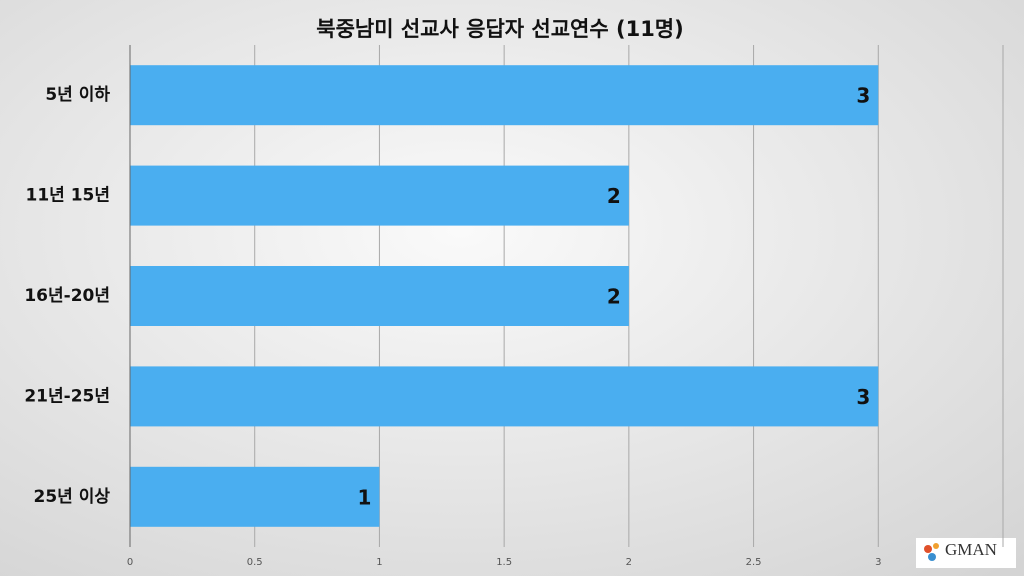 This screenshot has width=1024, height=576. What do you see at coordinates (72, 497) in the screenshot?
I see `y-tick-label: 25년 이상` at bounding box center [72, 497].